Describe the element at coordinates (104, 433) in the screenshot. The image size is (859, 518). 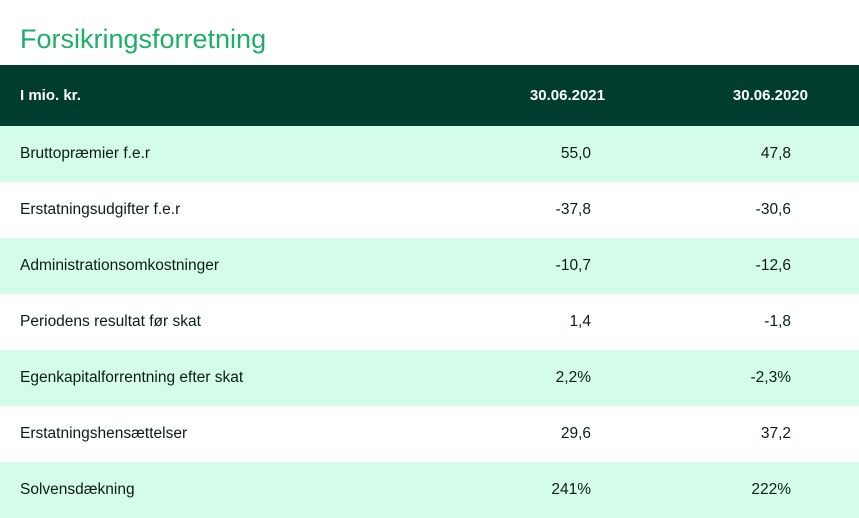
I see `row-label: Erstatningshensættelser` at that location.